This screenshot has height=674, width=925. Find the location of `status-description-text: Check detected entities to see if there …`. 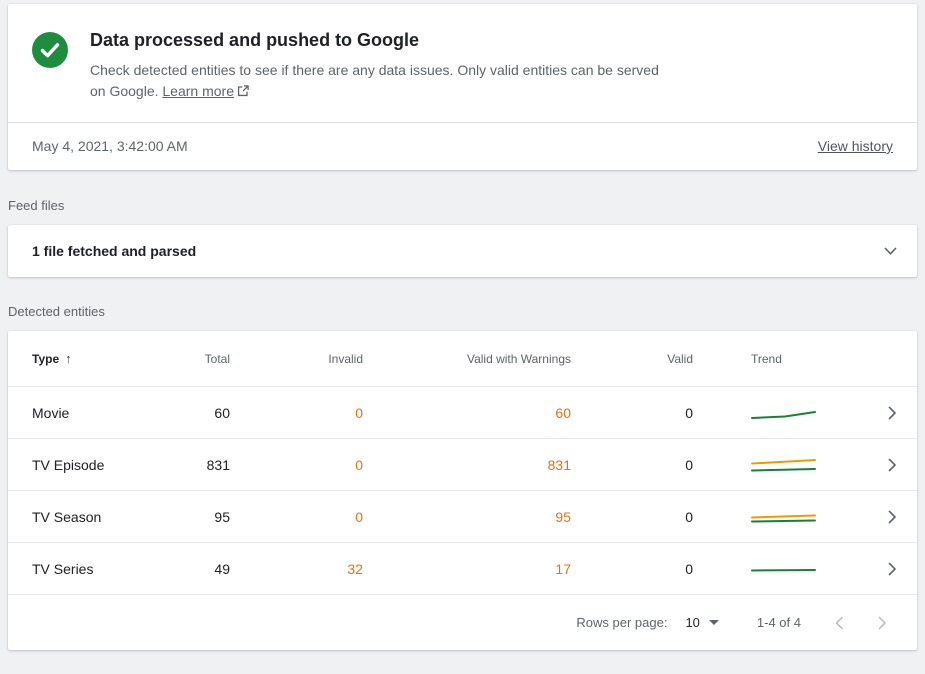

status-description-text: Check detected entities to see if there … is located at coordinates (374, 80).